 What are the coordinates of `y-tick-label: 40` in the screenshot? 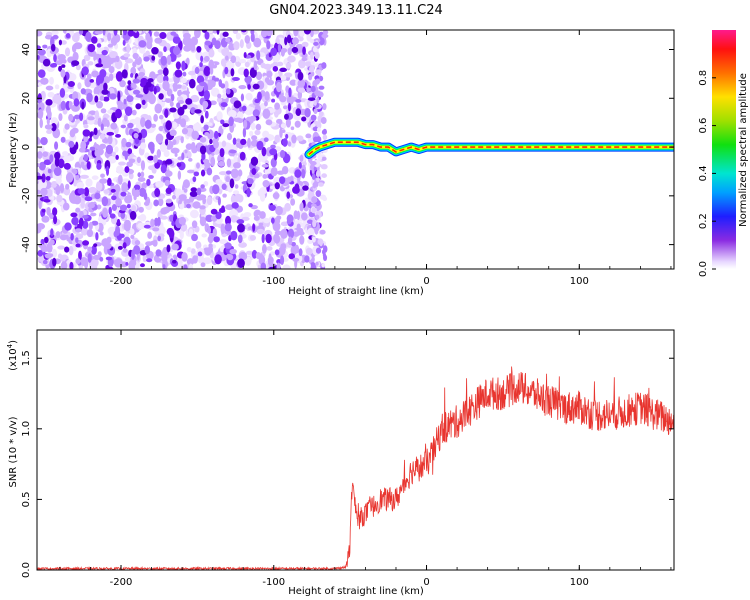 It's located at (26, 49).